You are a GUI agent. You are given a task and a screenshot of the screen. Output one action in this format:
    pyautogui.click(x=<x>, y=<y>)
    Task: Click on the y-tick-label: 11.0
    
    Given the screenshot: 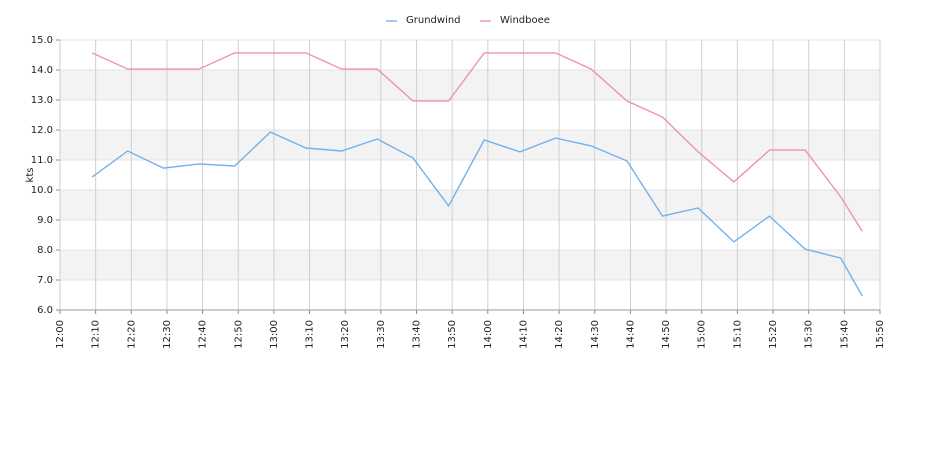 What is the action you would take?
    pyautogui.click(x=42, y=160)
    